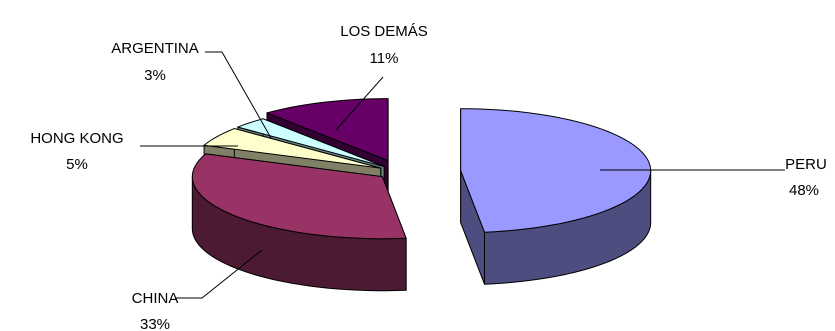 The width and height of the screenshot is (835, 331). I want to click on slice-peru, so click(556, 196).